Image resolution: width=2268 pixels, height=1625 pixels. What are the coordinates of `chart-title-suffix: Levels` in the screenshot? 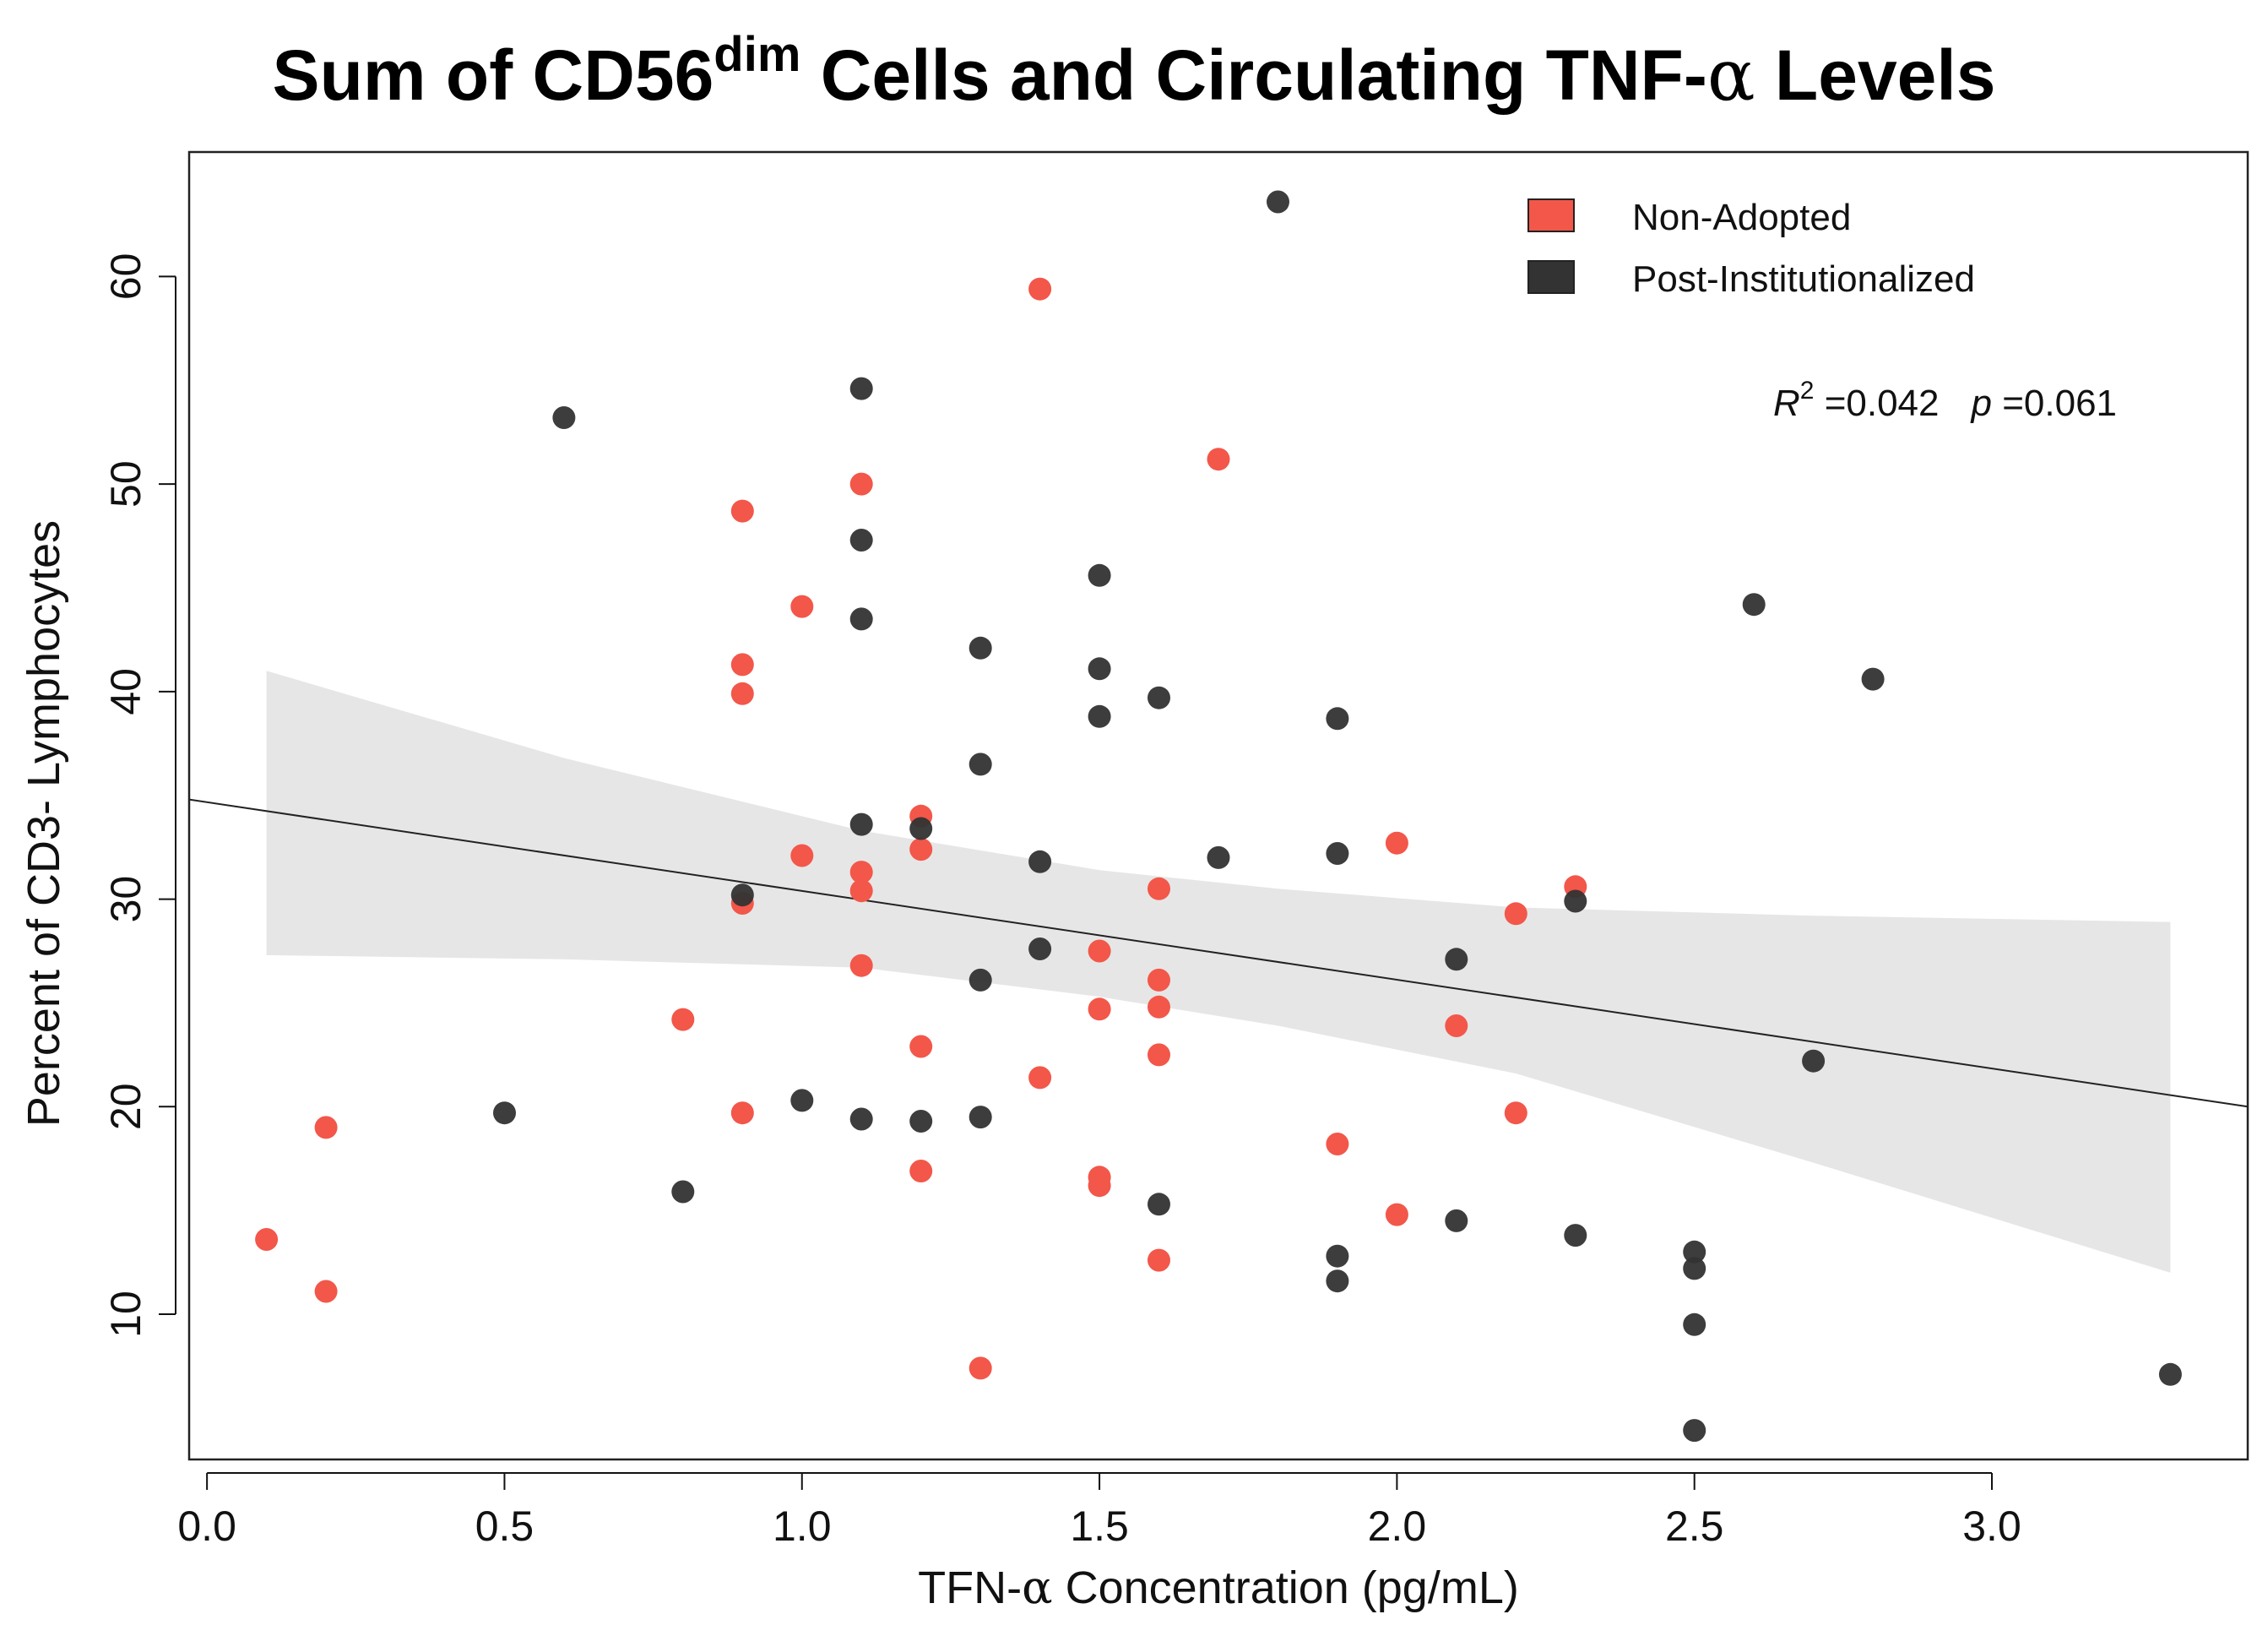 It's located at (1875, 75).